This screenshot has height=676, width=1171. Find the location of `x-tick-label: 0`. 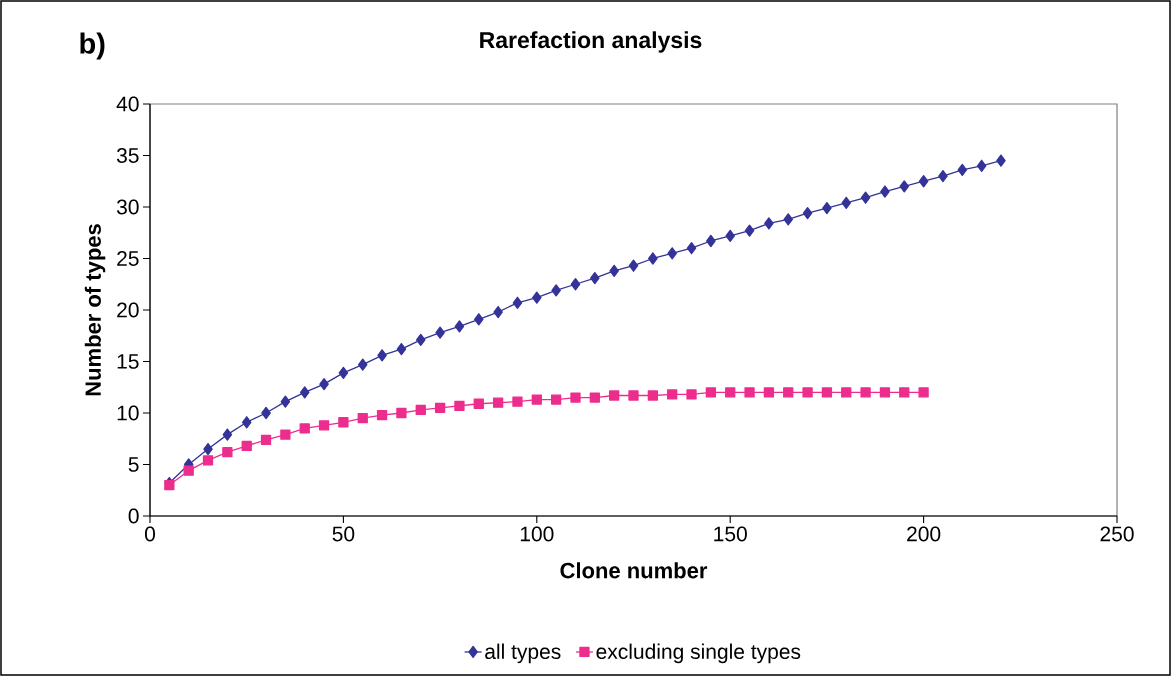

x-tick-label: 0 is located at coordinates (150, 534).